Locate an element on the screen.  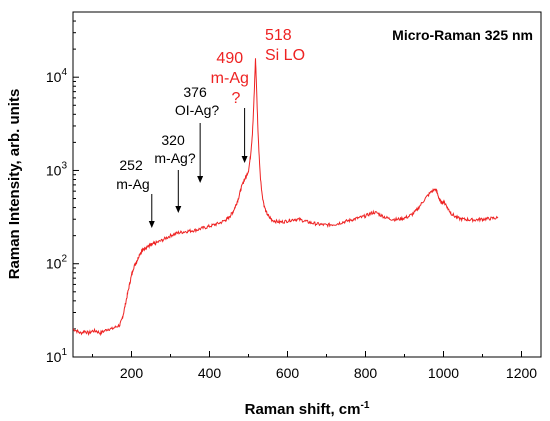
y-axis-title: Raman Intensity, arb. units is located at coordinates (14, 184).